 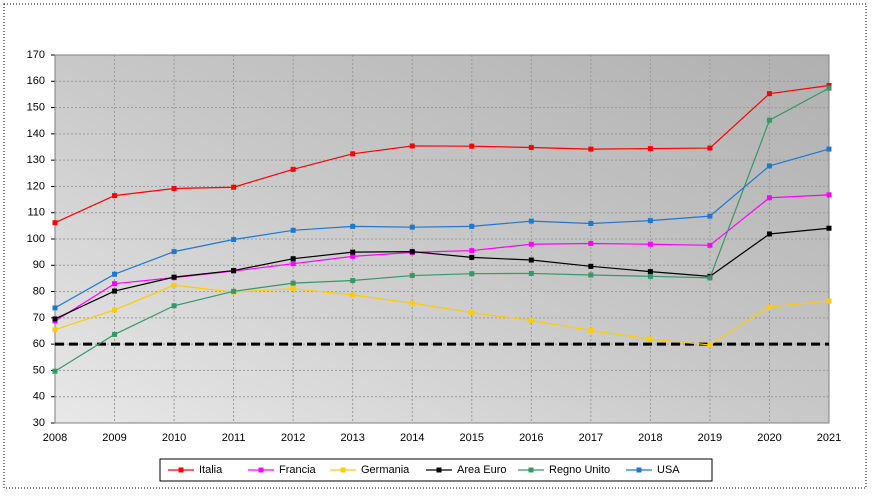 What do you see at coordinates (36, 213) in the screenshot?
I see `y-tick-label: 110` at bounding box center [36, 213].